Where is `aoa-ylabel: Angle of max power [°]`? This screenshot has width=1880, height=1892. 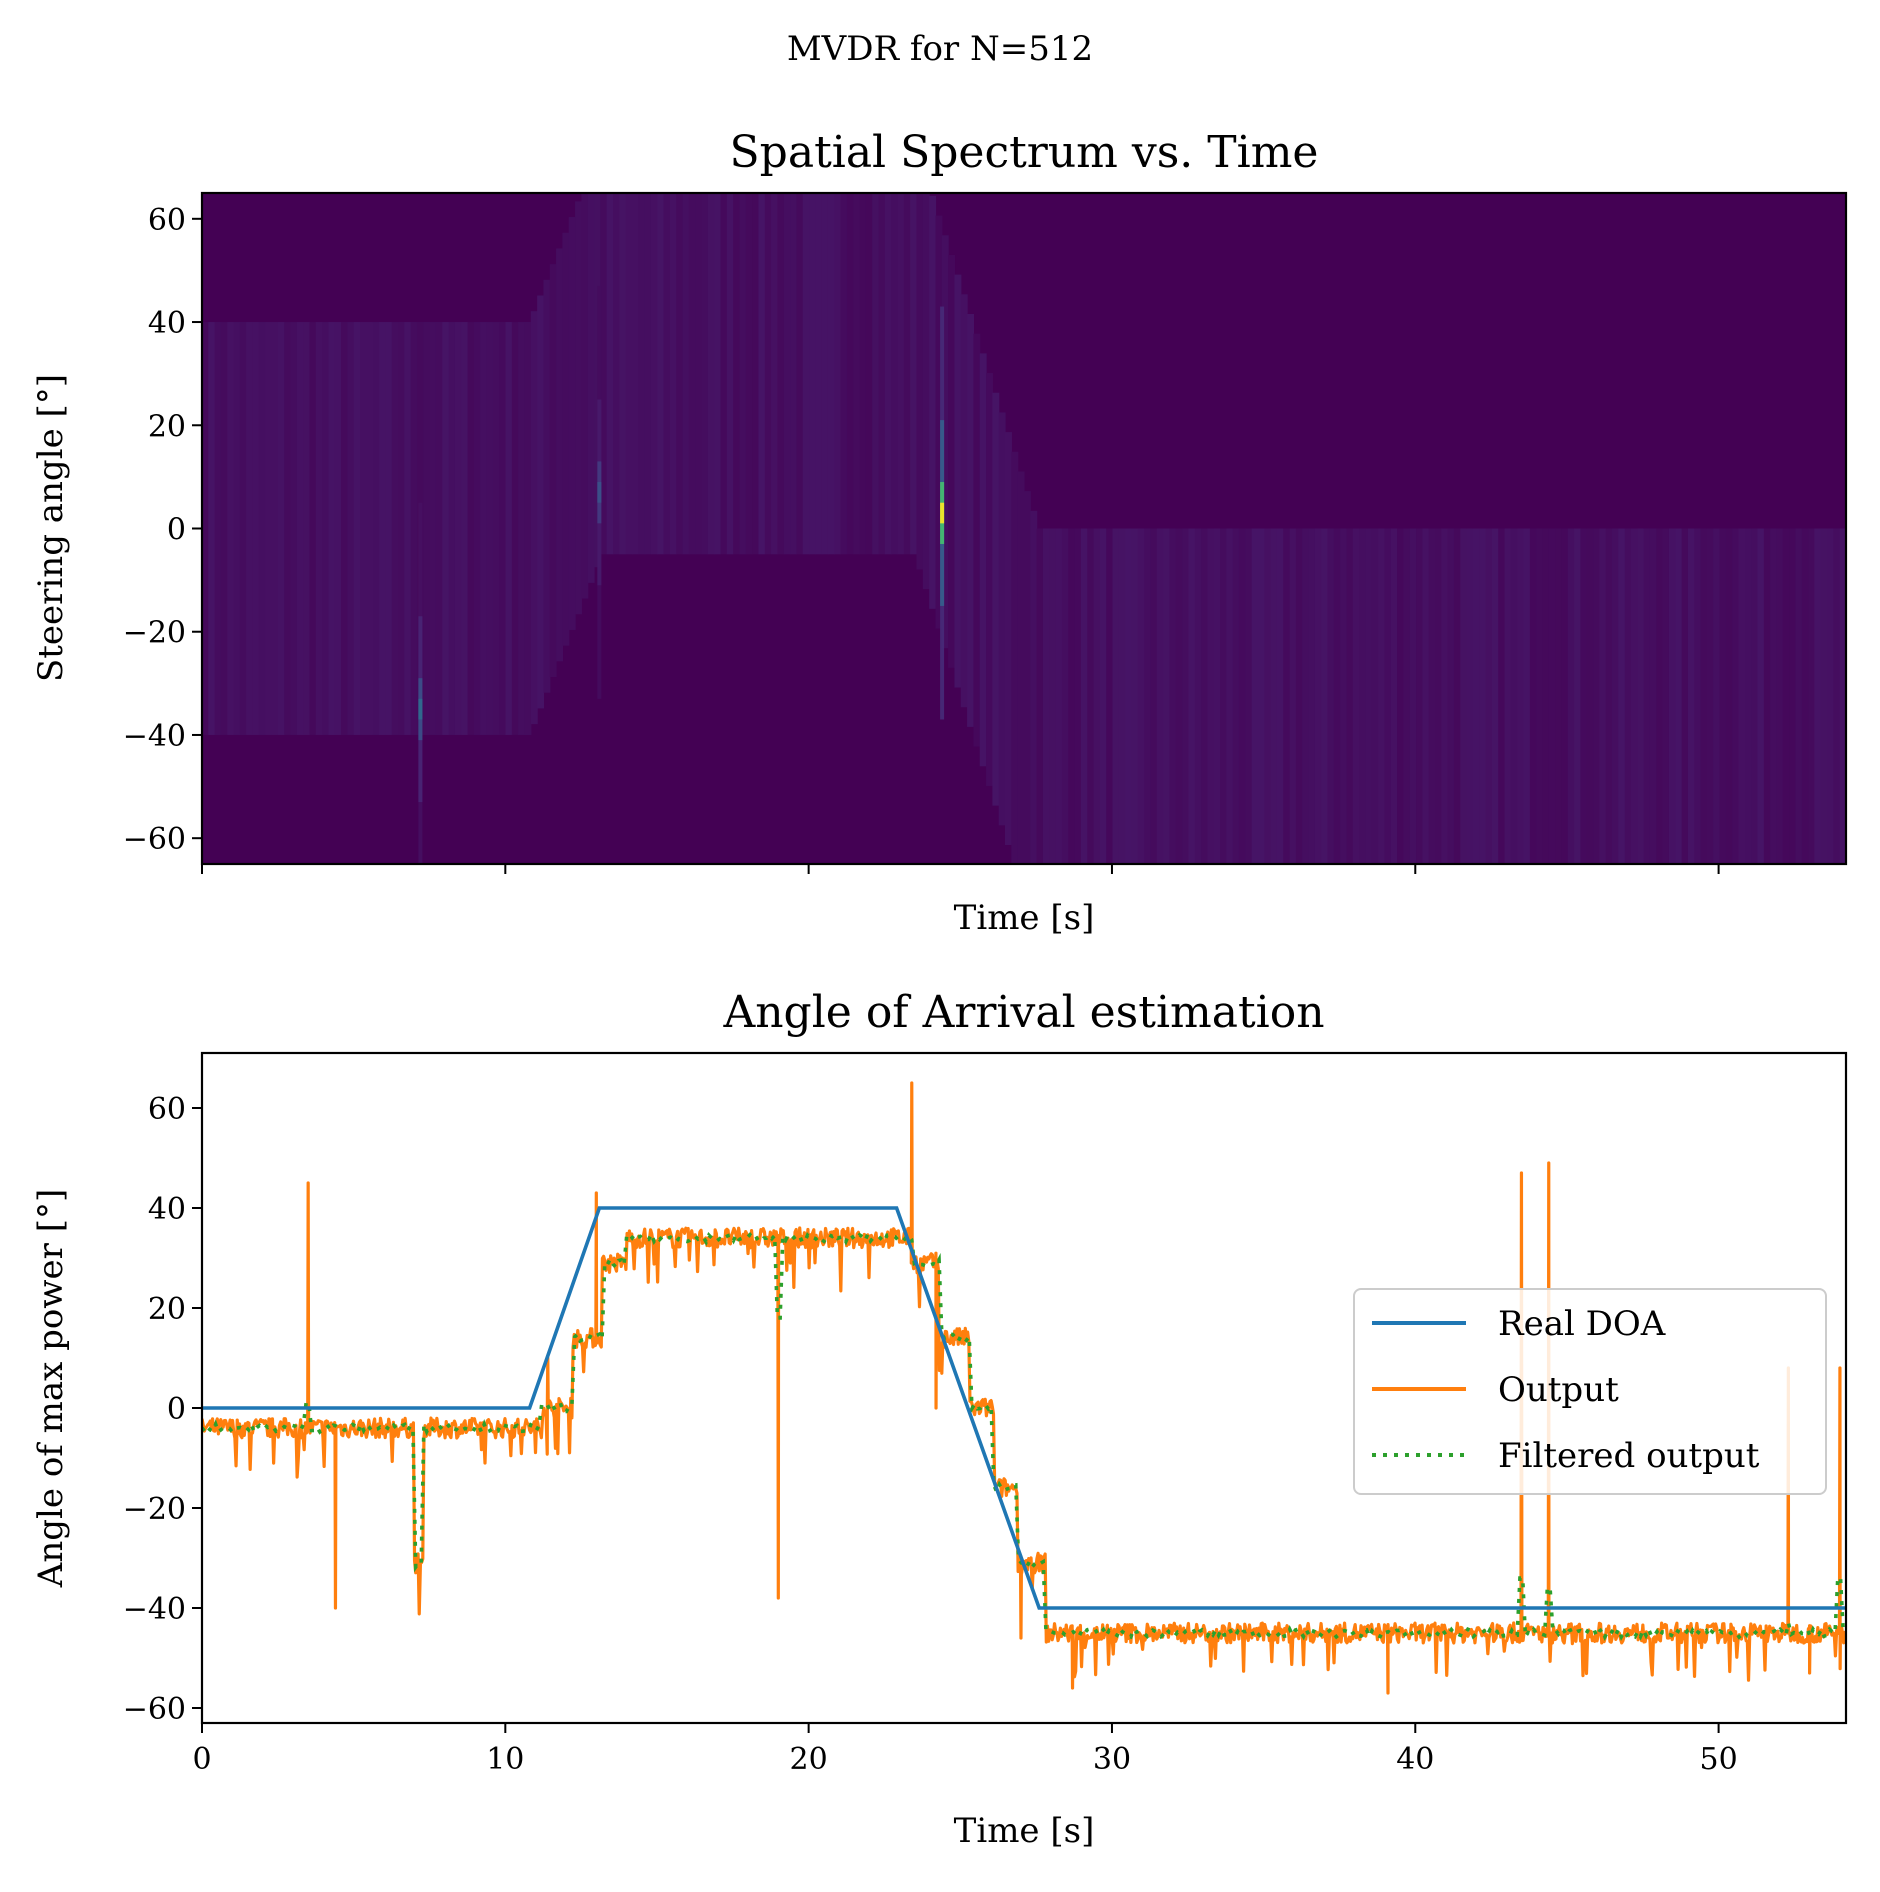 aoa-ylabel: Angle of max power [°] is located at coordinates (51, 1388).